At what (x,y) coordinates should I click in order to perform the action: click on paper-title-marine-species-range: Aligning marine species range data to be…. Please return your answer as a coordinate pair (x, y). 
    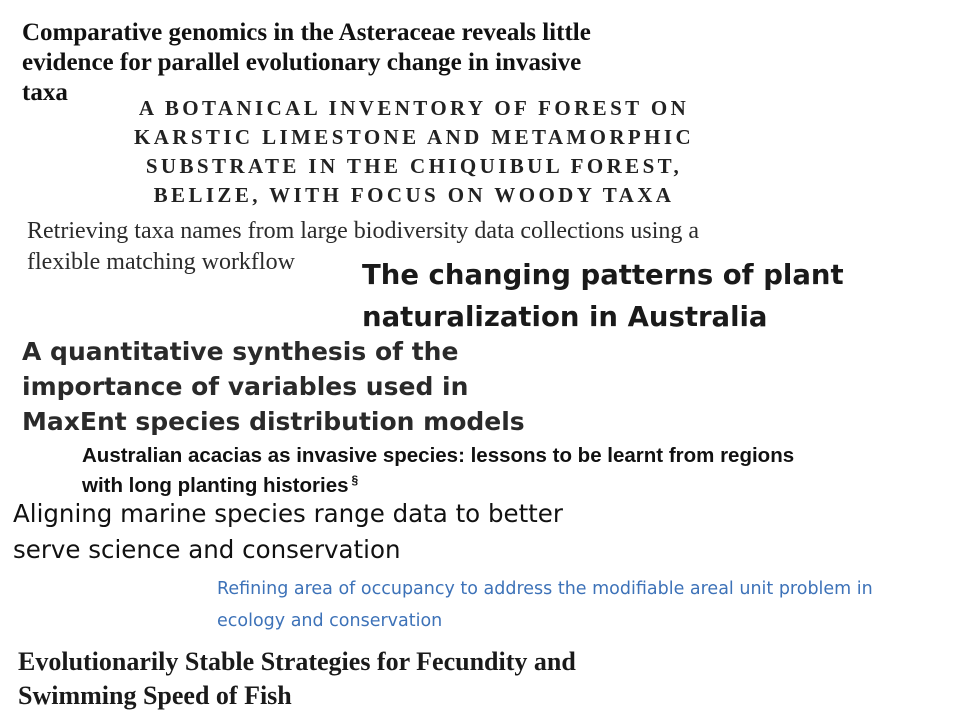
    Looking at the image, I should click on (288, 532).